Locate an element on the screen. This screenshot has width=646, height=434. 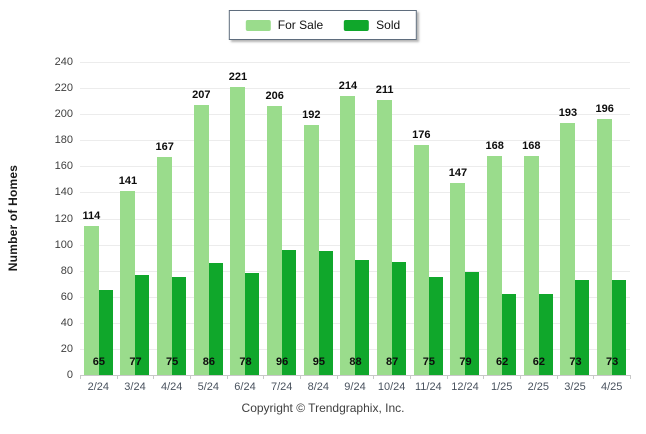
x-tick-label: 12/24 is located at coordinates (465, 387).